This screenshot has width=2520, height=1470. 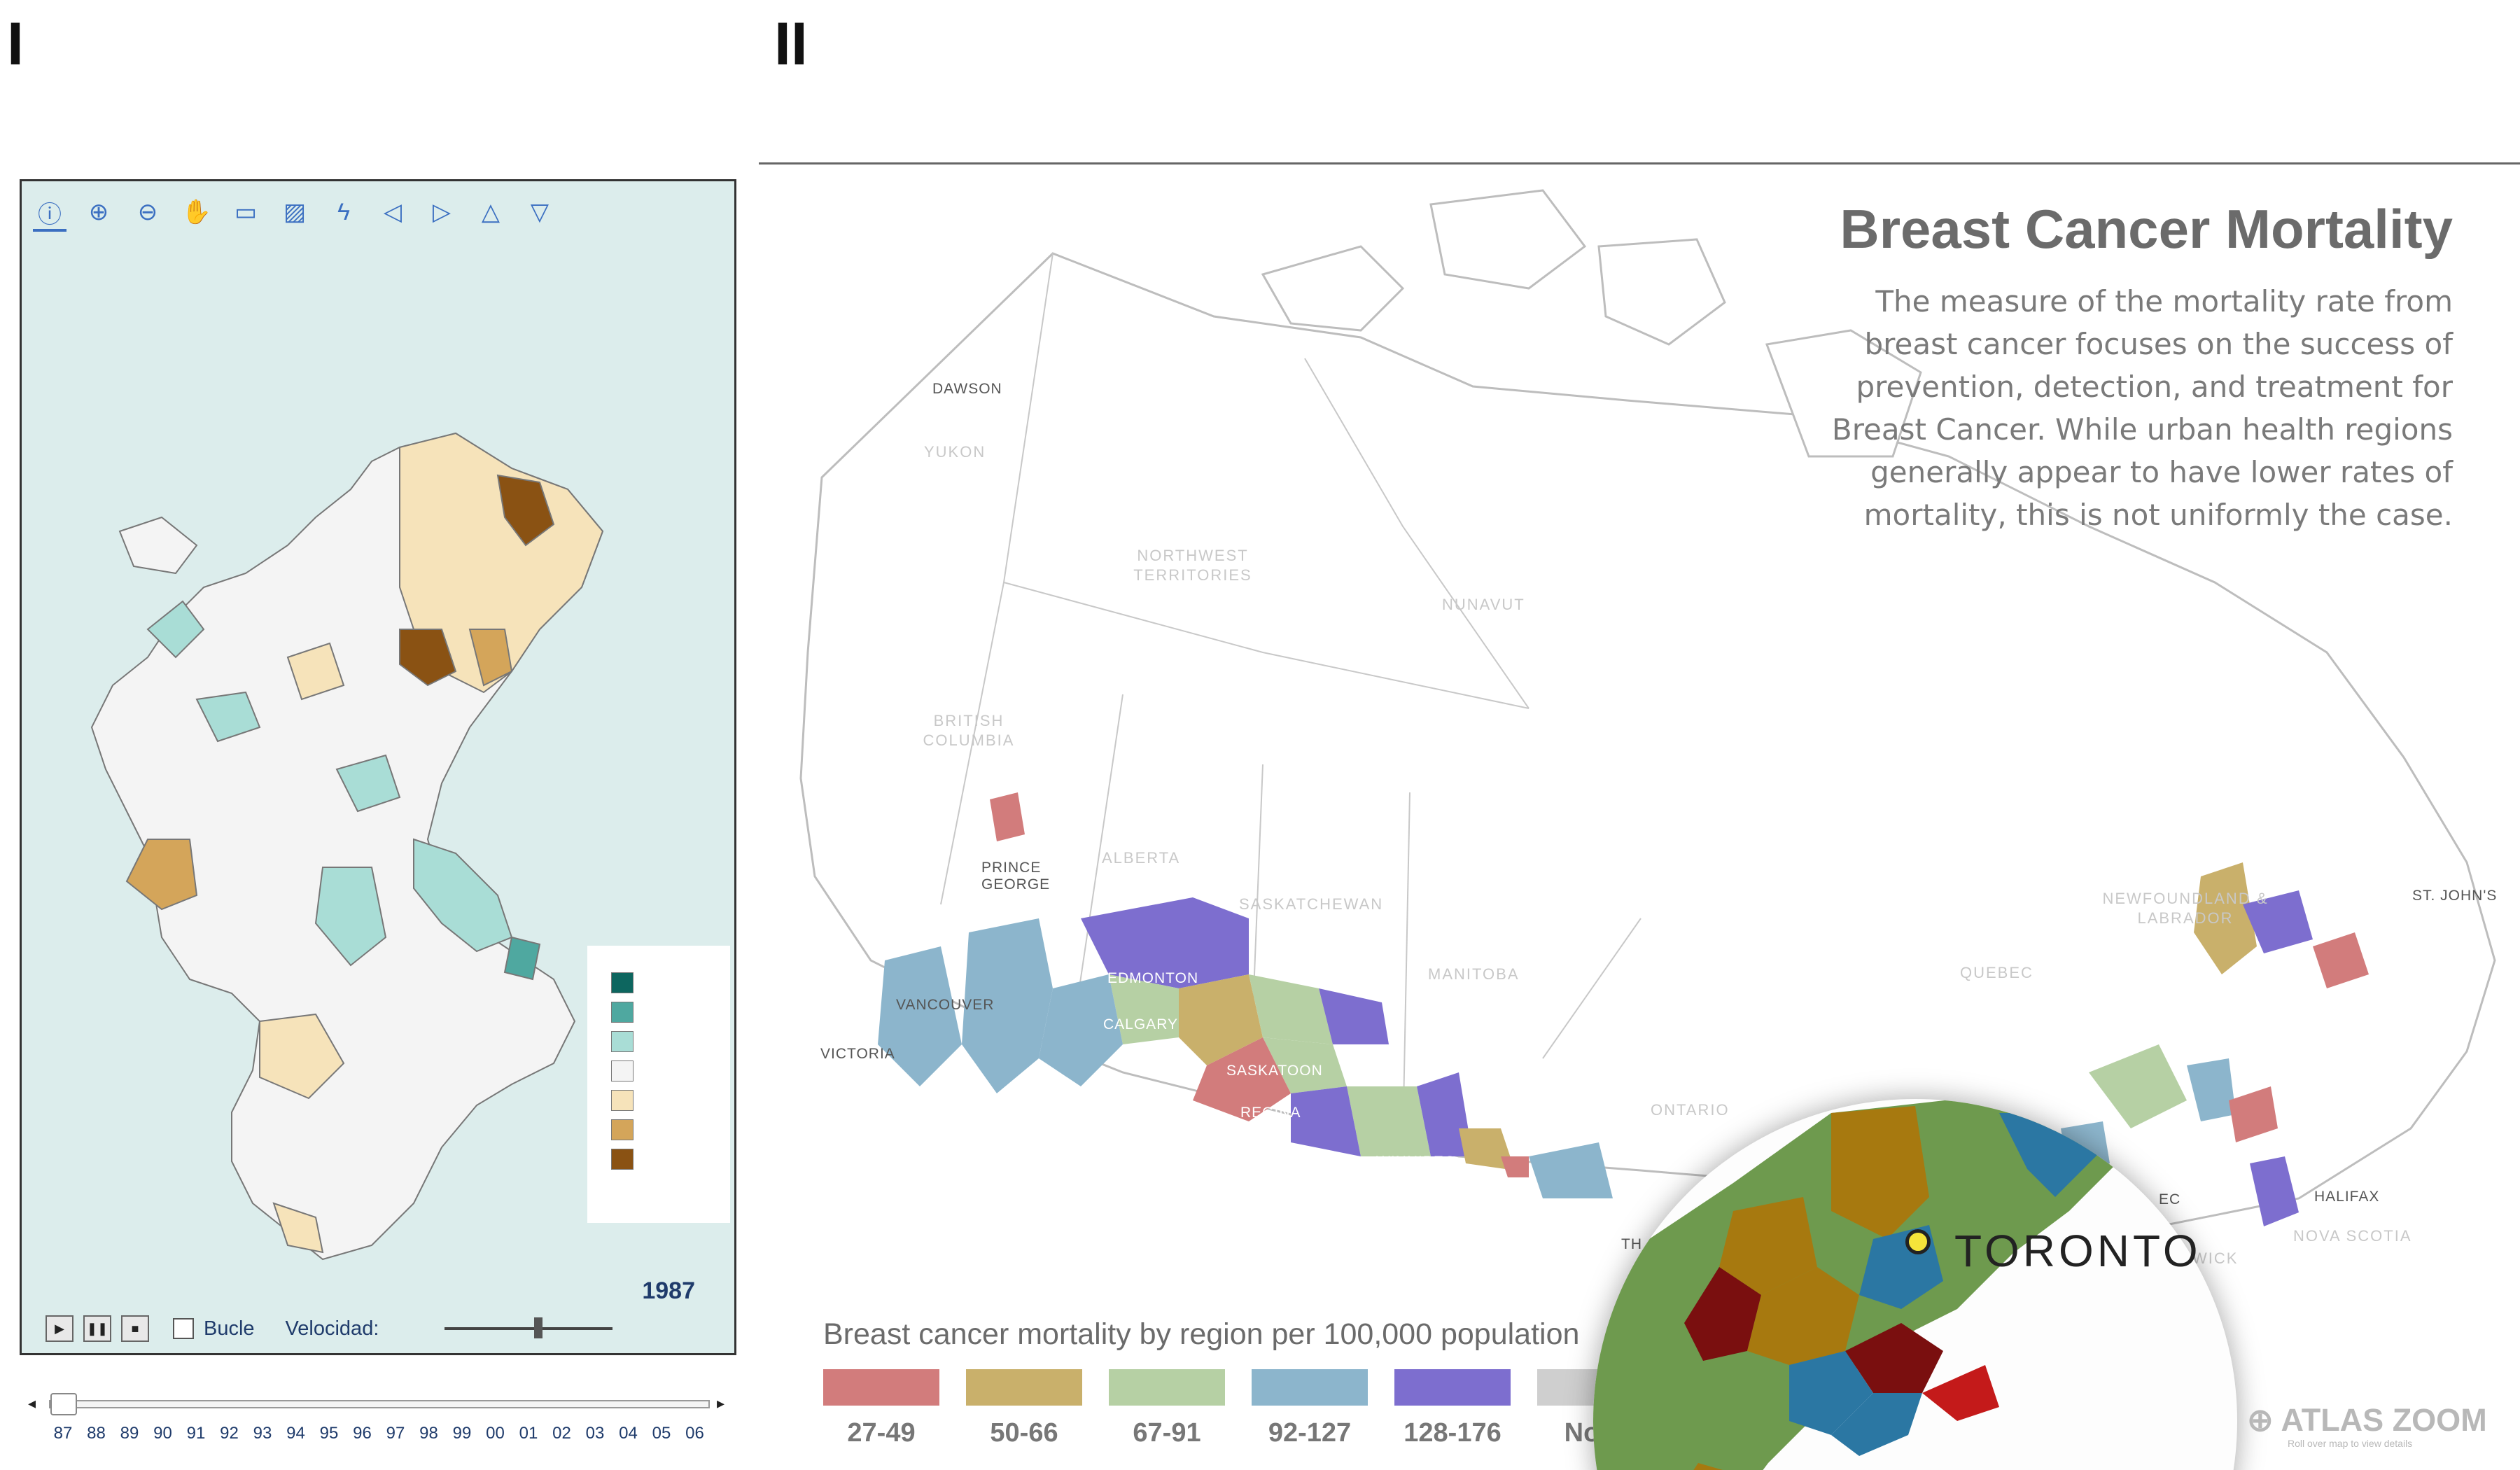 What do you see at coordinates (881, 1433) in the screenshot?
I see `legend-range: 27-49` at bounding box center [881, 1433].